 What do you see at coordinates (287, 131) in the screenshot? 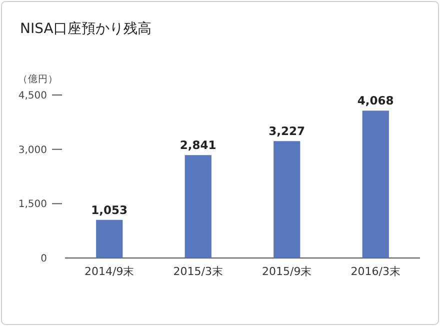
I see `data-label: 3,227` at bounding box center [287, 131].